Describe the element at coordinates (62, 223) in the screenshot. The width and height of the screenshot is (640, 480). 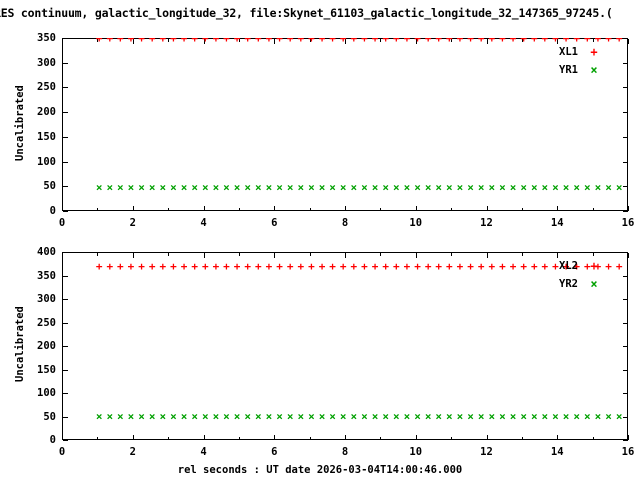
I see `x-tick-label-top-0: 0` at that location.